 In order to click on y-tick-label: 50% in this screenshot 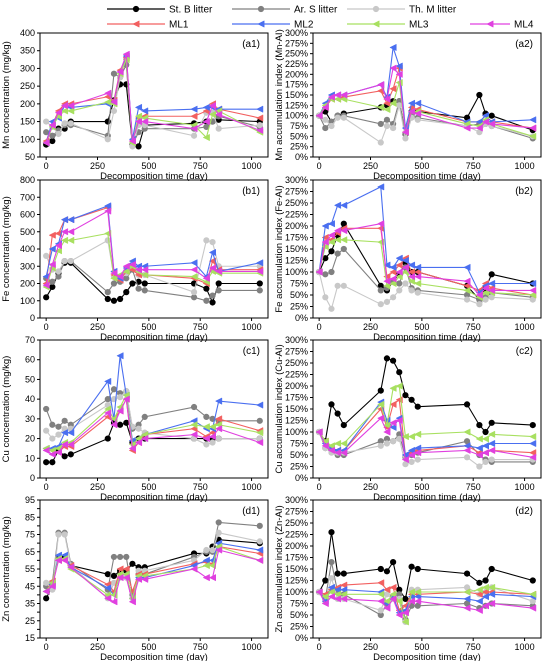, I will do `click(299, 615)`.